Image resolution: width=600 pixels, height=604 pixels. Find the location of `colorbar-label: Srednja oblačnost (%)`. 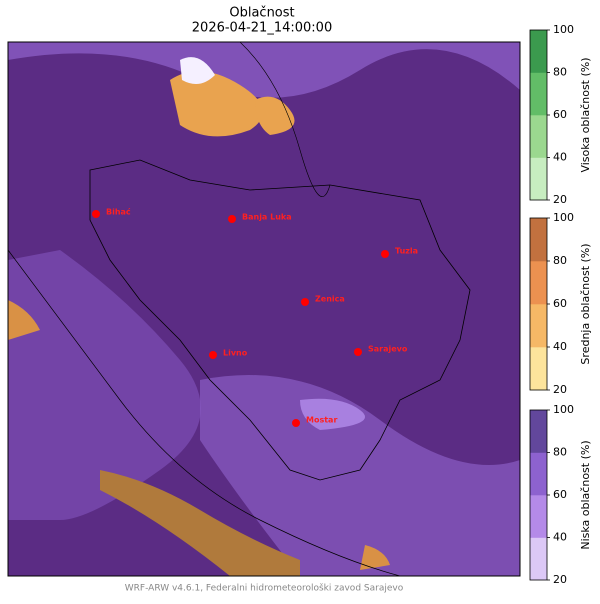

colorbar-label: Srednja oblačnost (%) is located at coordinates (585, 303).